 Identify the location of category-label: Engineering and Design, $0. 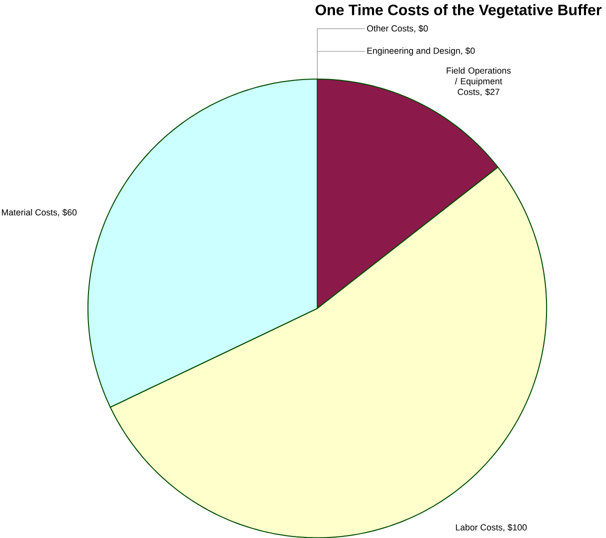
(421, 51).